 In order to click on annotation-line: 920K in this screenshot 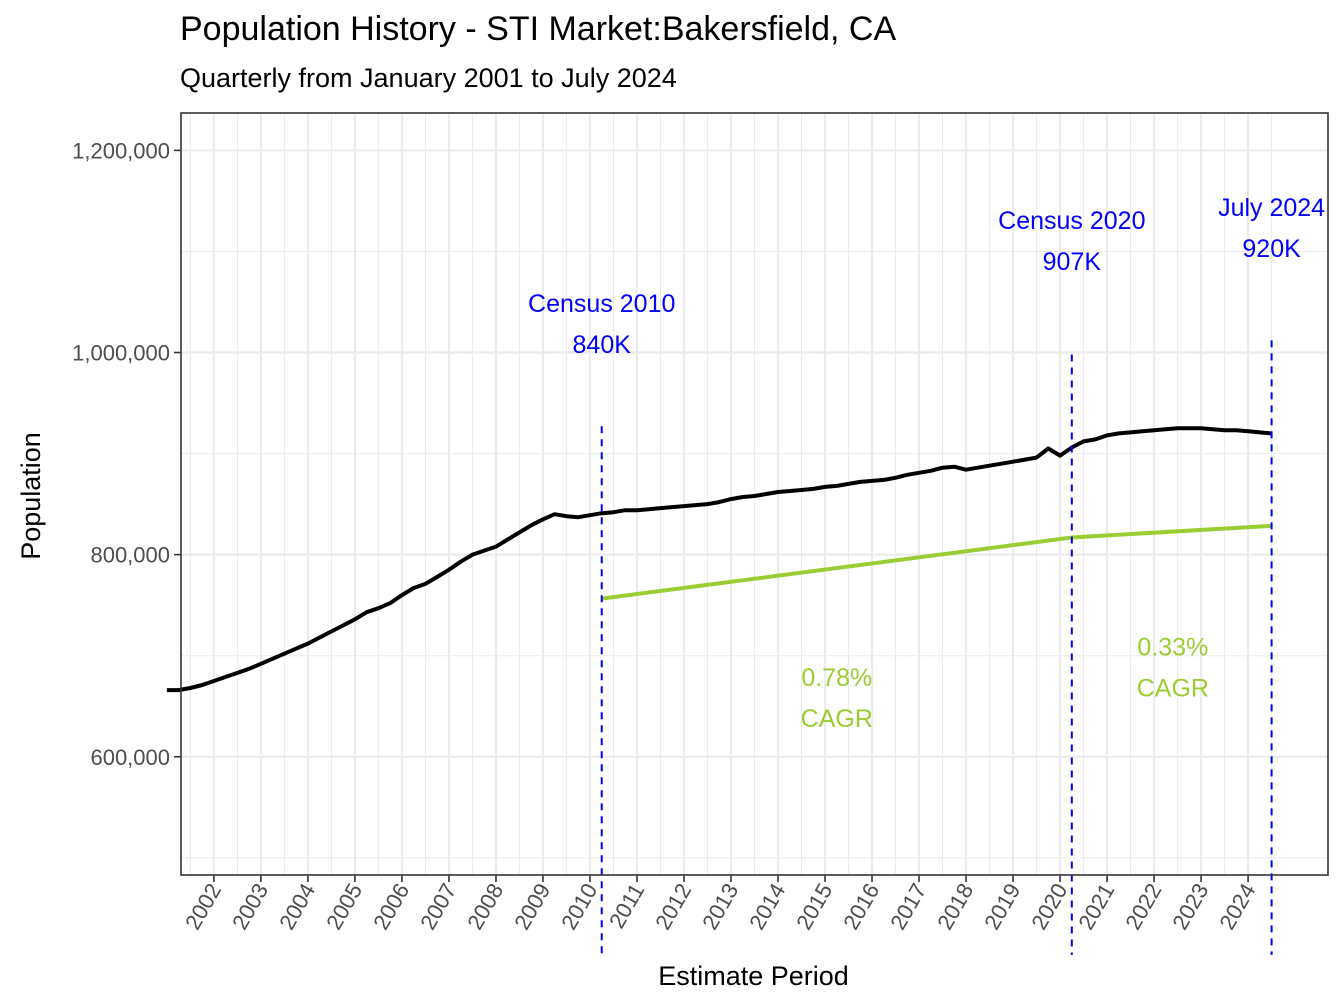, I will do `click(1271, 249)`.